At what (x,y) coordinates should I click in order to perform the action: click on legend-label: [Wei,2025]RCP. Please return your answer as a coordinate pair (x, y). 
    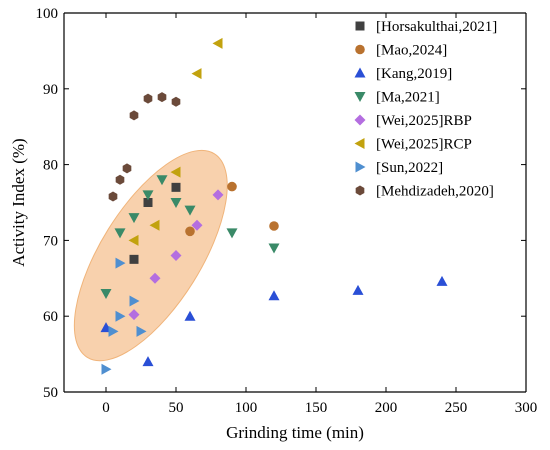
    Looking at the image, I should click on (424, 145).